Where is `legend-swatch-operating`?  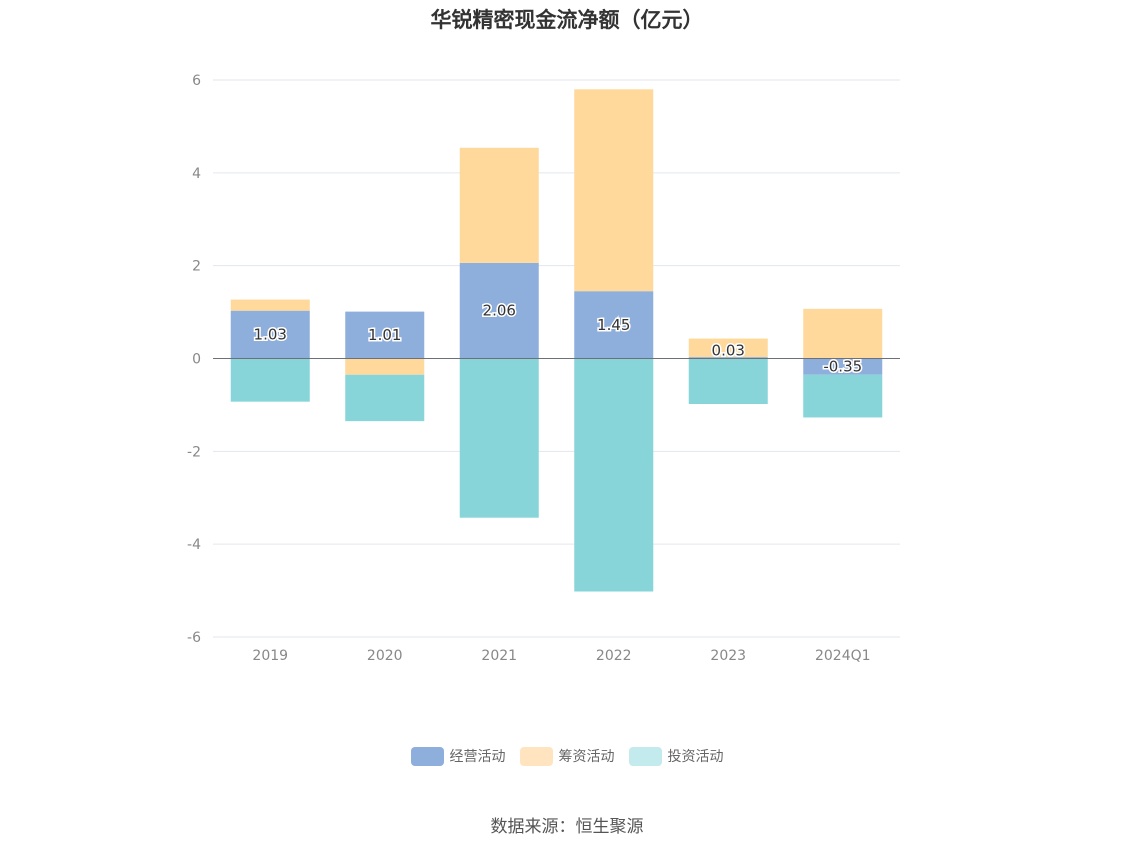
legend-swatch-operating is located at coordinates (427, 756).